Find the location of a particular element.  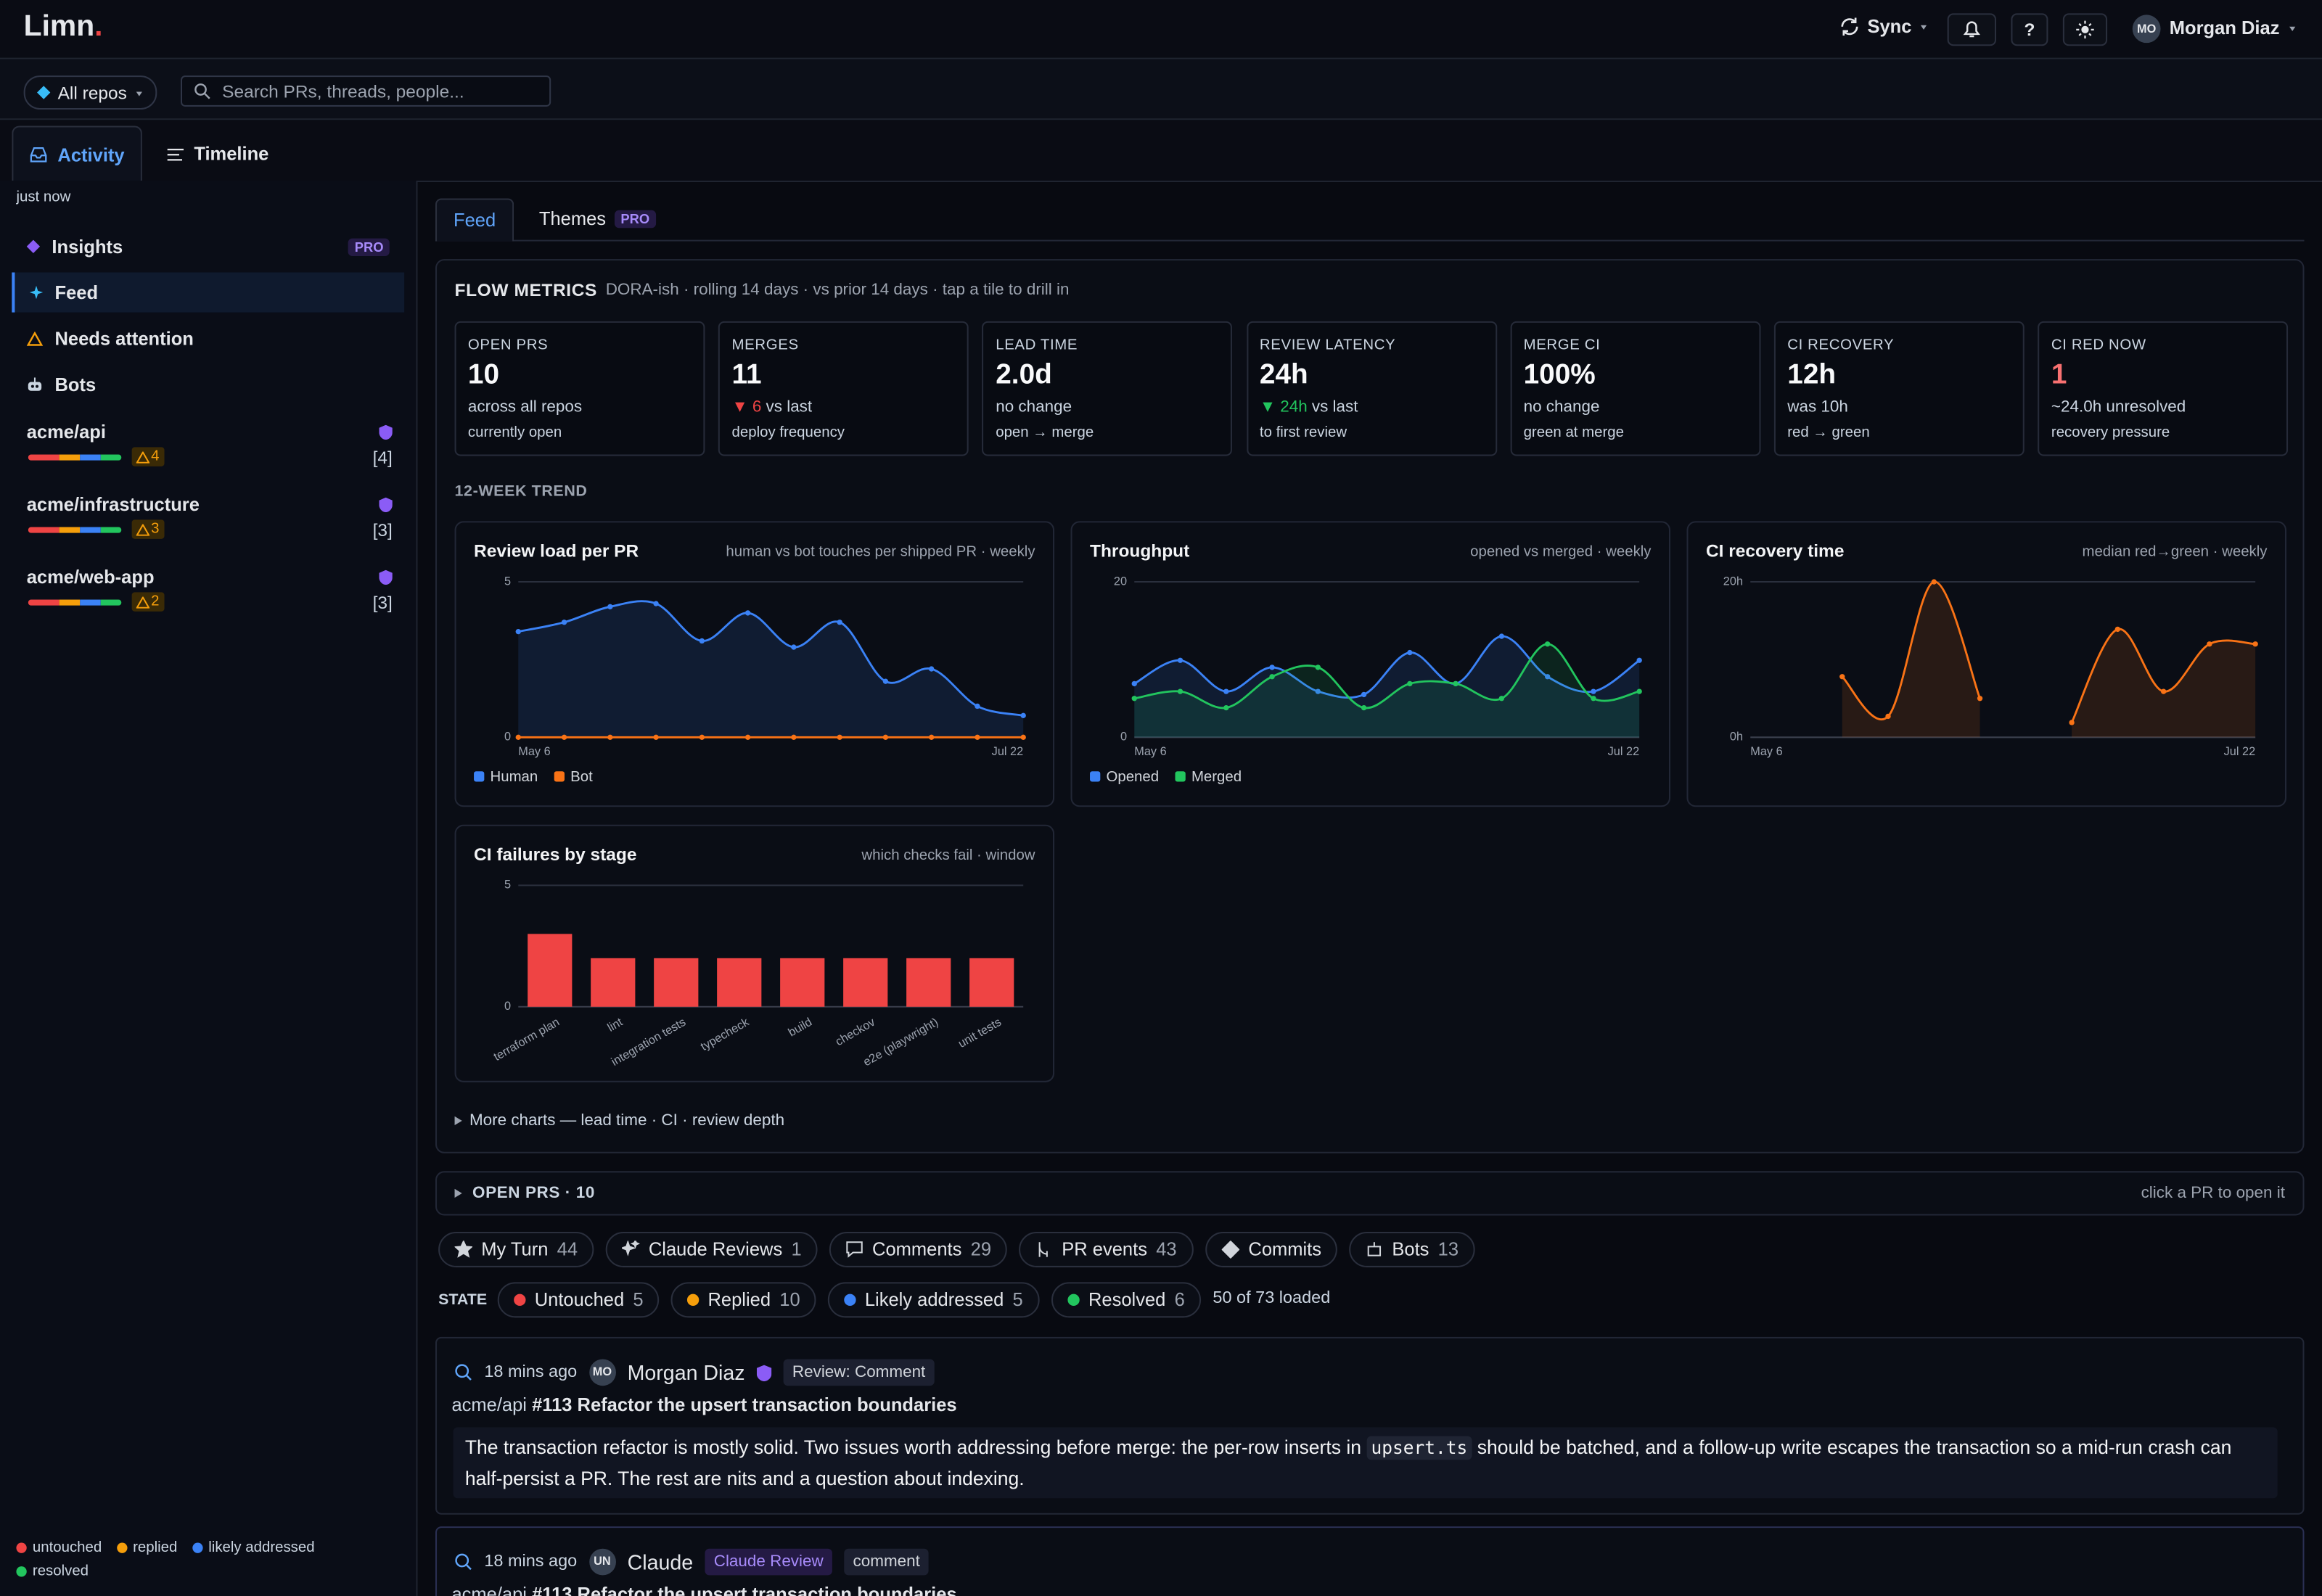

chip-label: PR events is located at coordinates (1104, 1249).